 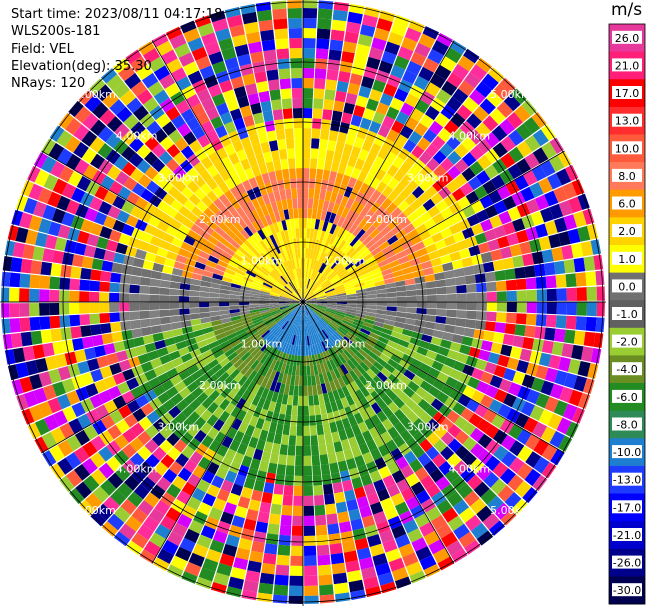 I want to click on ring-label: 4.00km, so click(x=470, y=136).